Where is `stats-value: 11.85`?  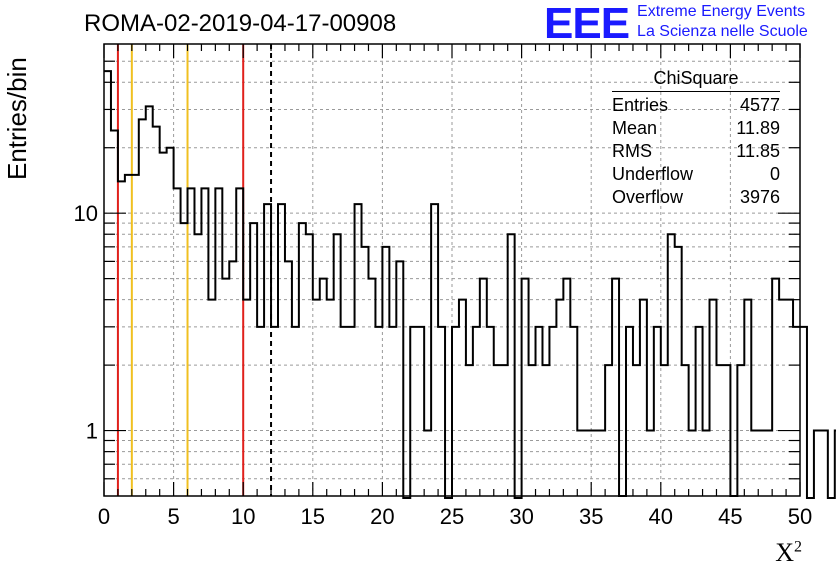 stats-value: 11.85 is located at coordinates (758, 151).